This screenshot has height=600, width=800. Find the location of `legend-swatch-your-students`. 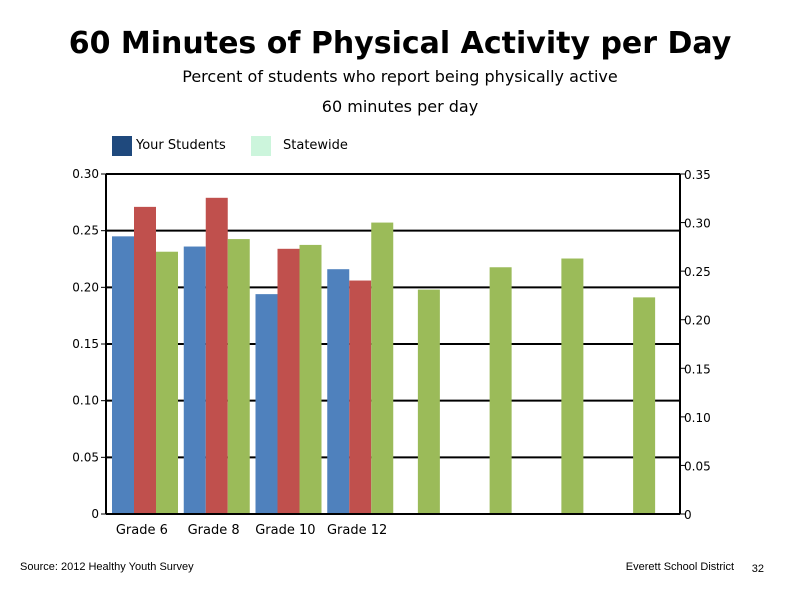

legend-swatch-your-students is located at coordinates (122, 146).